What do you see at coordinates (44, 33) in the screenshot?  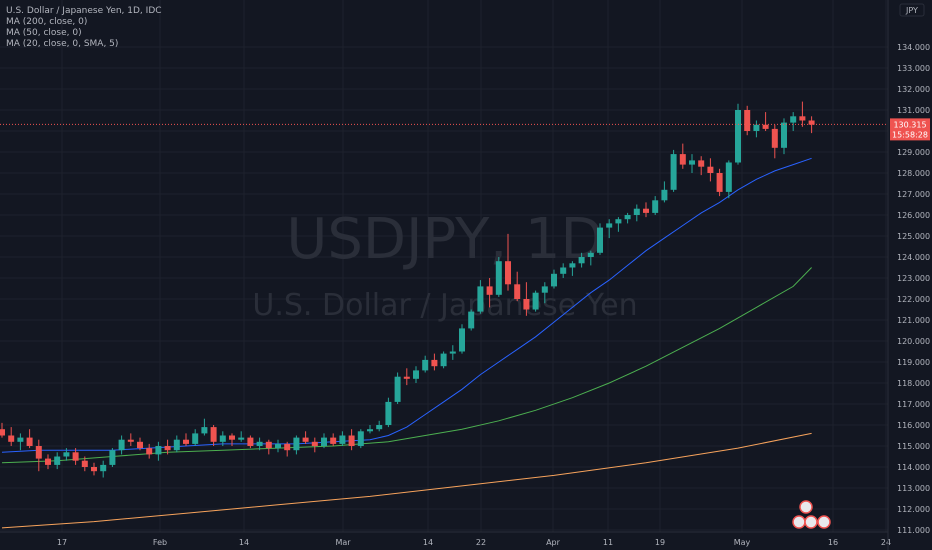 I see `legend-ma50: MA (50, close, 0)` at bounding box center [44, 33].